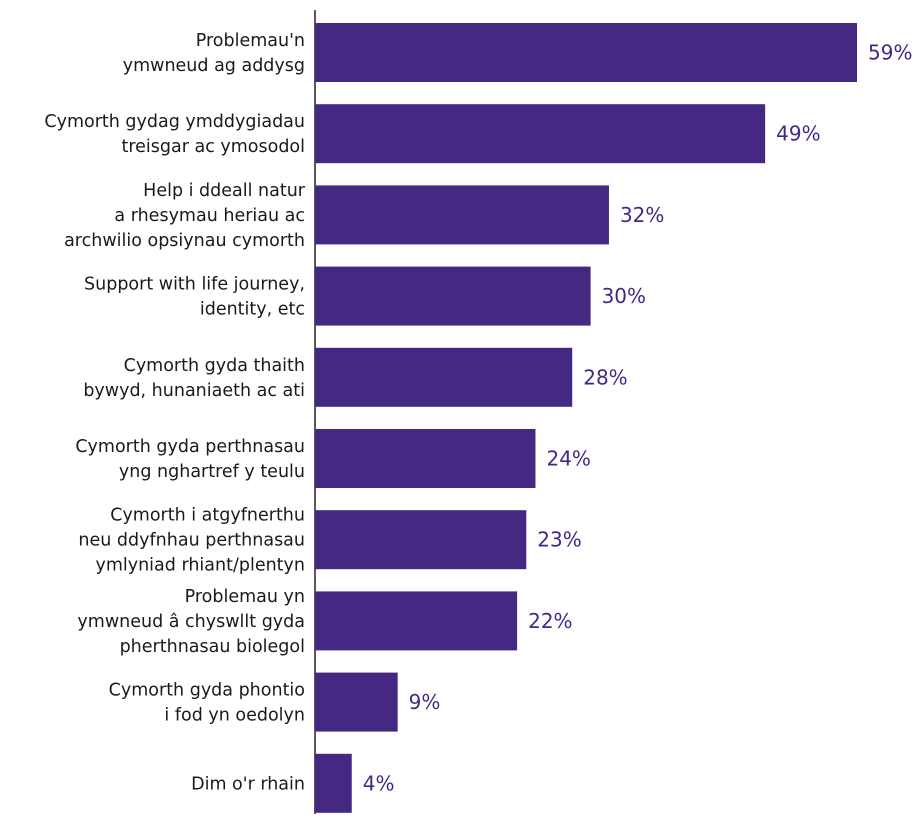  I want to click on category-label-line: Problemau'n, so click(250, 41).